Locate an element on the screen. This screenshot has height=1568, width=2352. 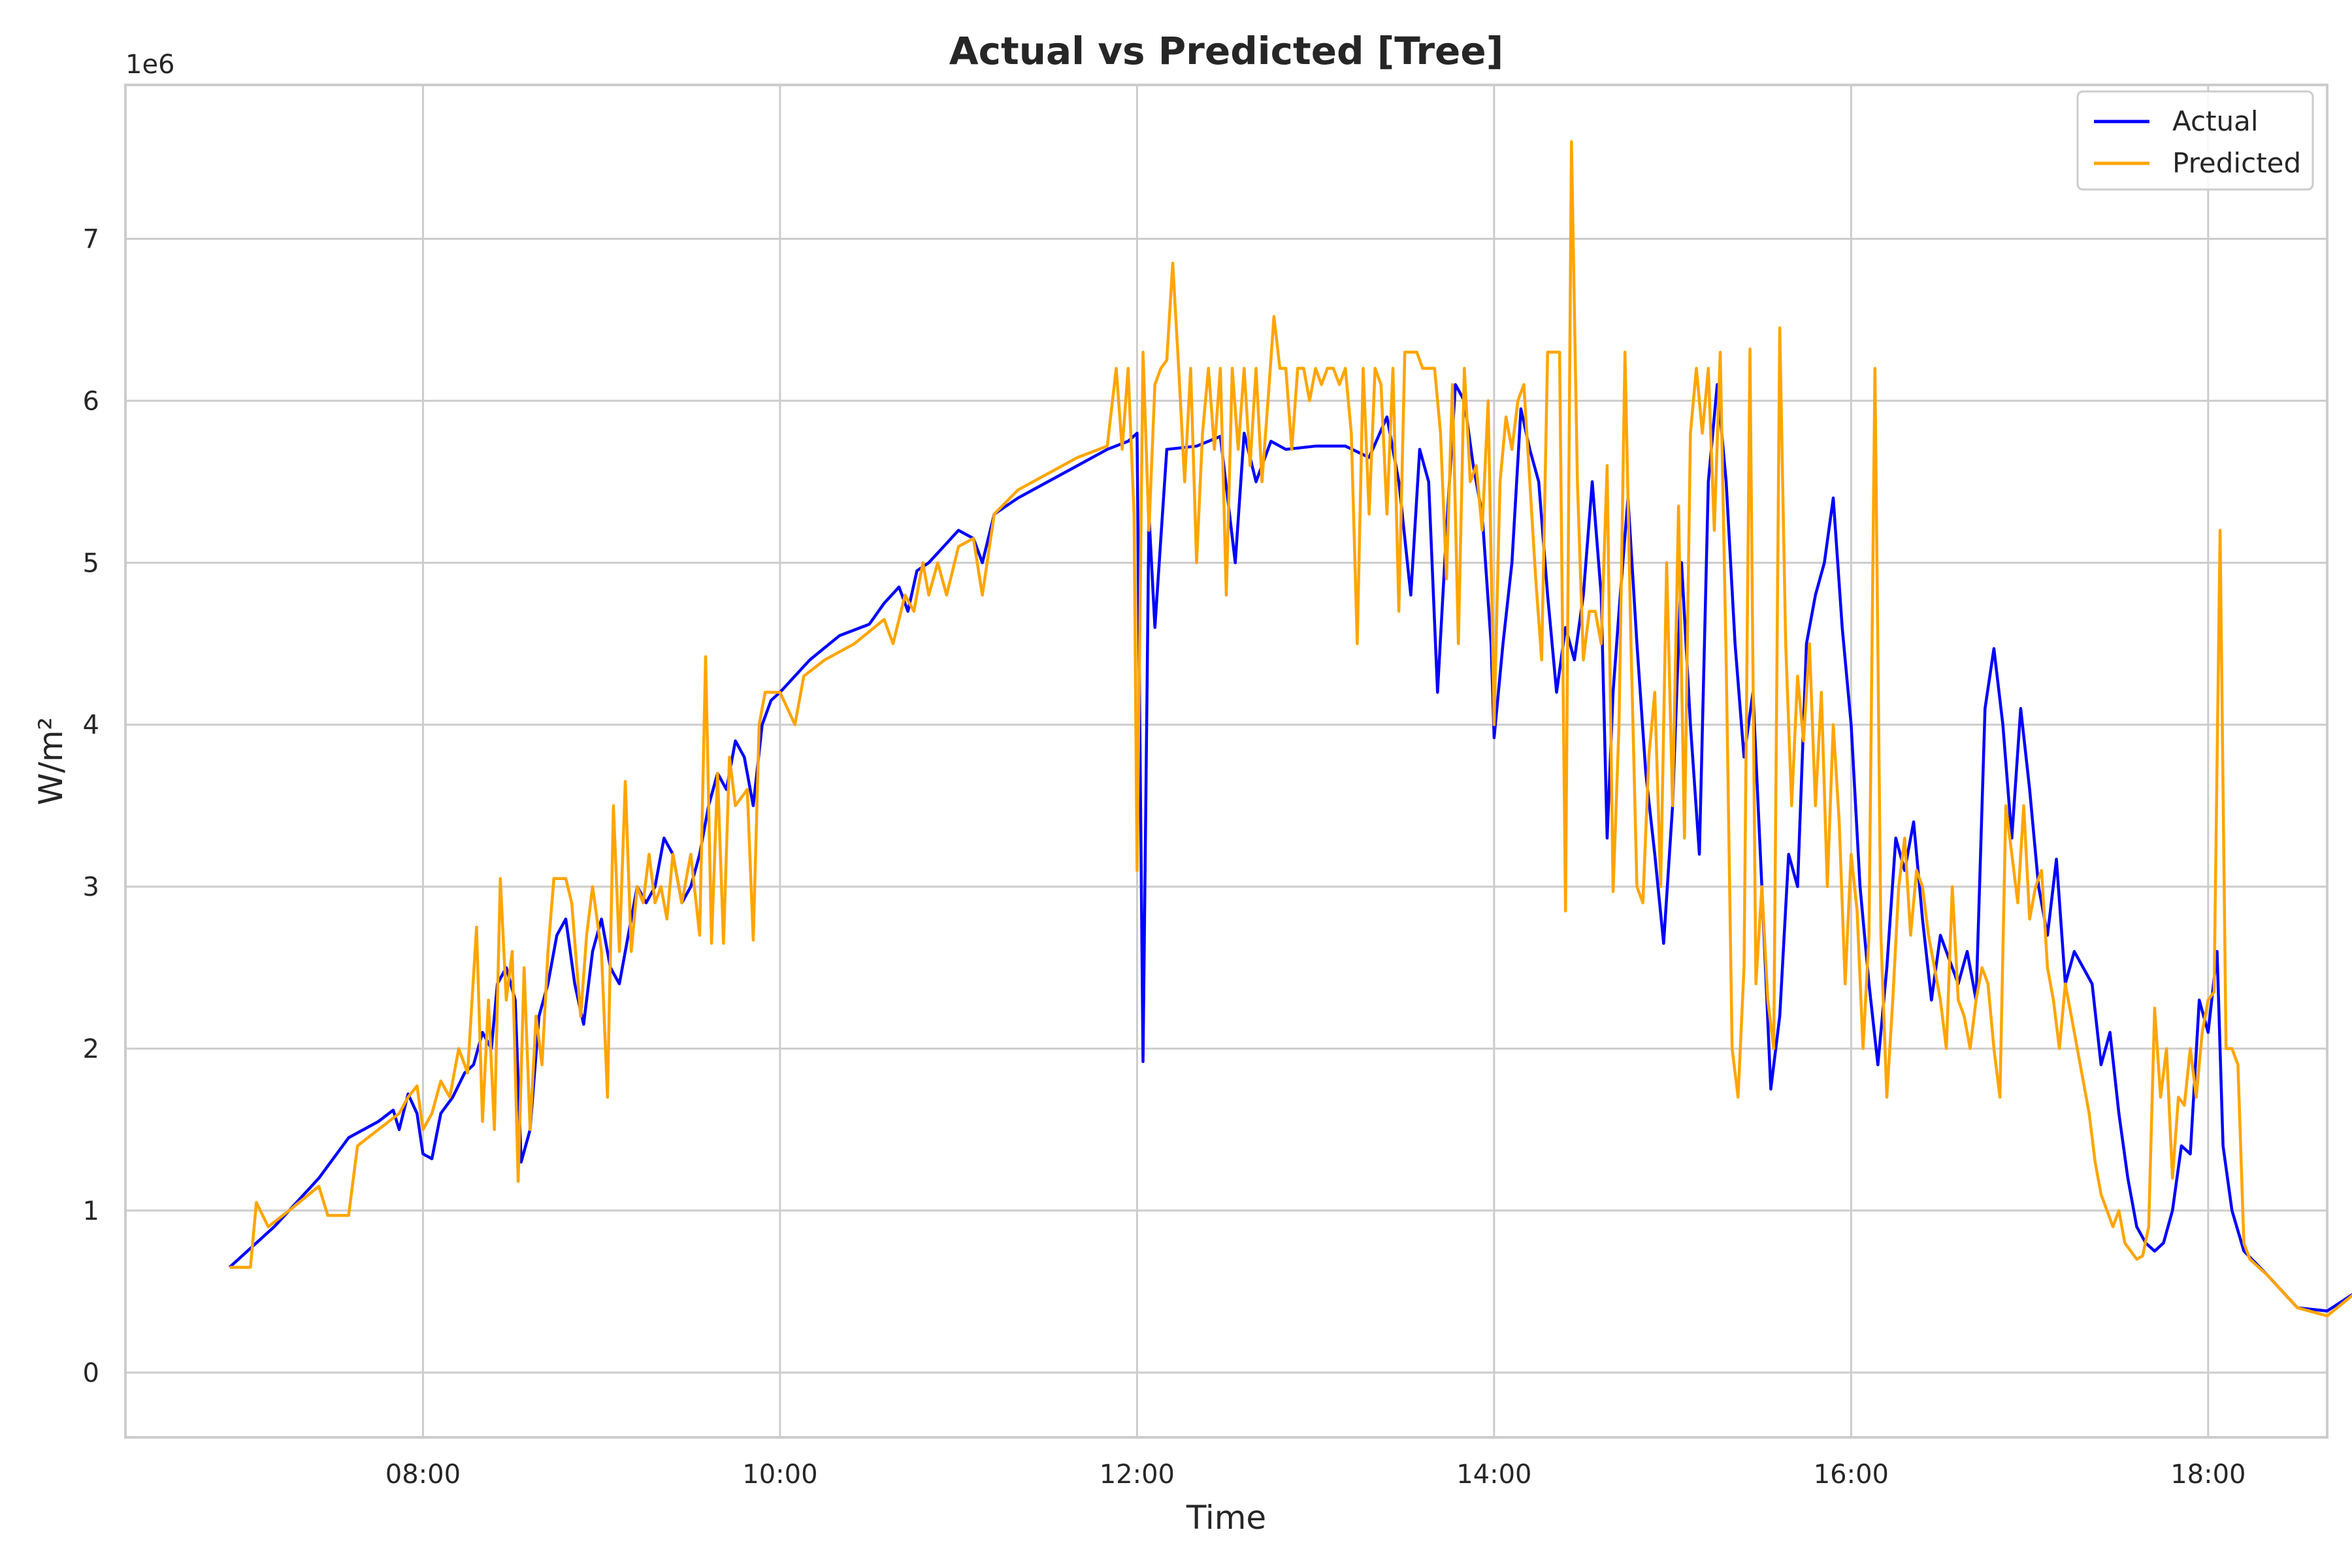
y-axis-multiplier: 1e6 is located at coordinates (150, 65).